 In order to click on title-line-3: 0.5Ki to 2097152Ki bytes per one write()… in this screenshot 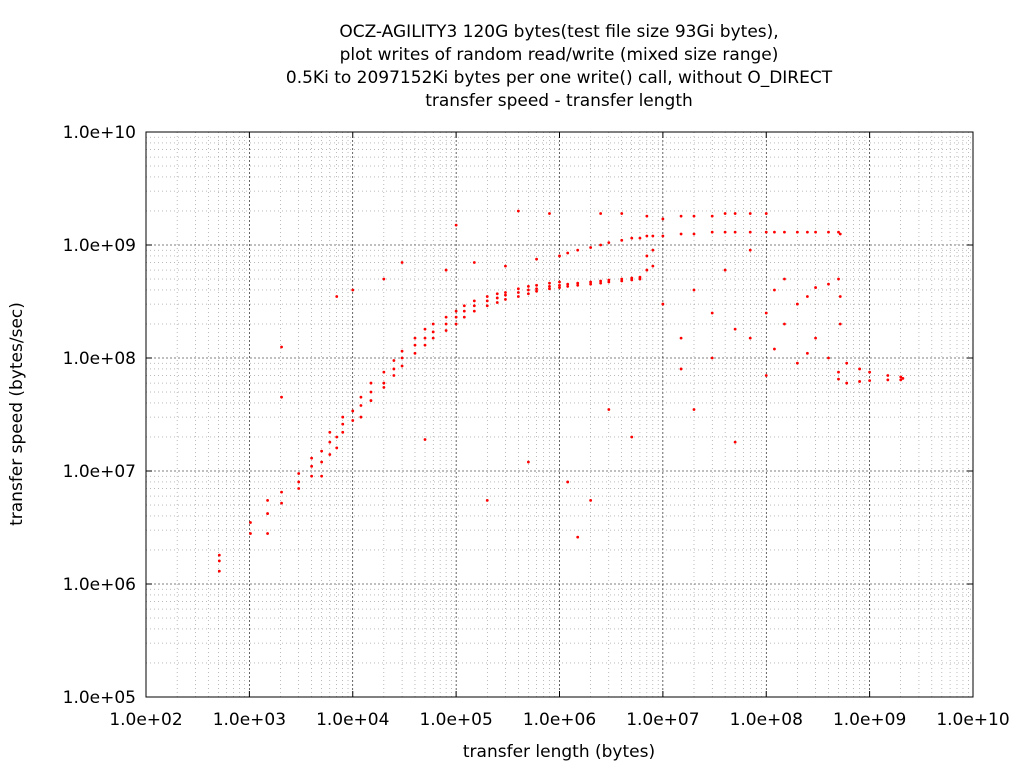, I will do `click(559, 78)`.